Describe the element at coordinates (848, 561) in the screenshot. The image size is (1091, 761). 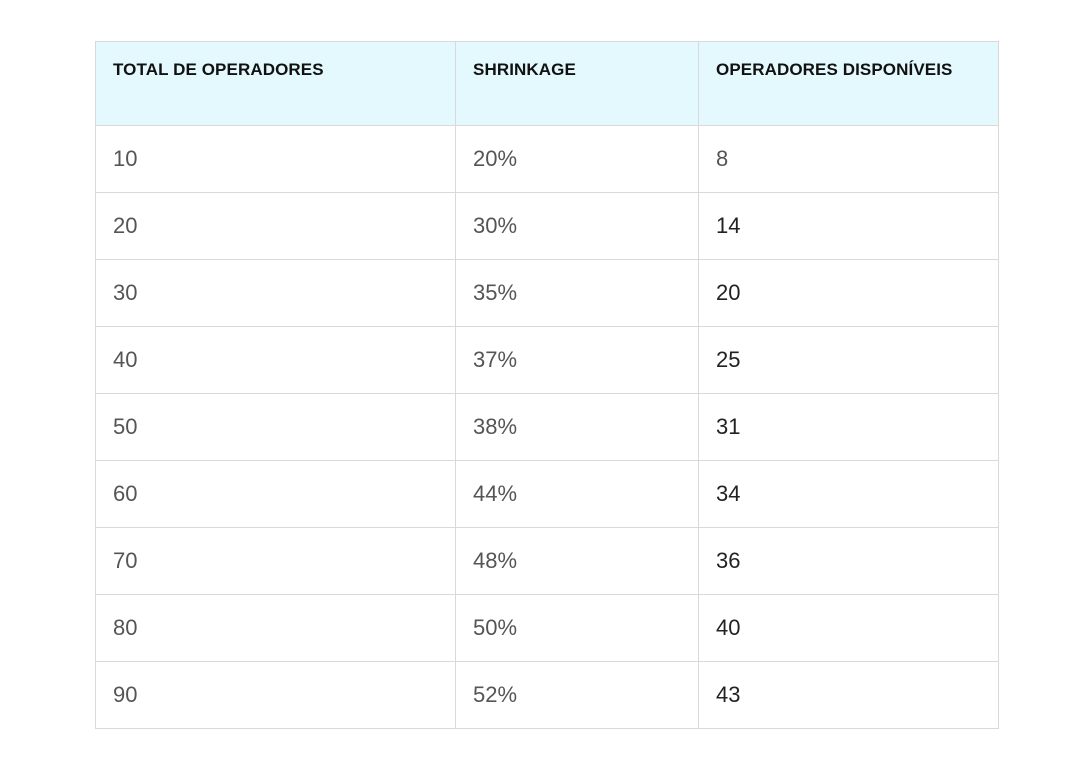
I see `cell-available-operators: 36` at that location.